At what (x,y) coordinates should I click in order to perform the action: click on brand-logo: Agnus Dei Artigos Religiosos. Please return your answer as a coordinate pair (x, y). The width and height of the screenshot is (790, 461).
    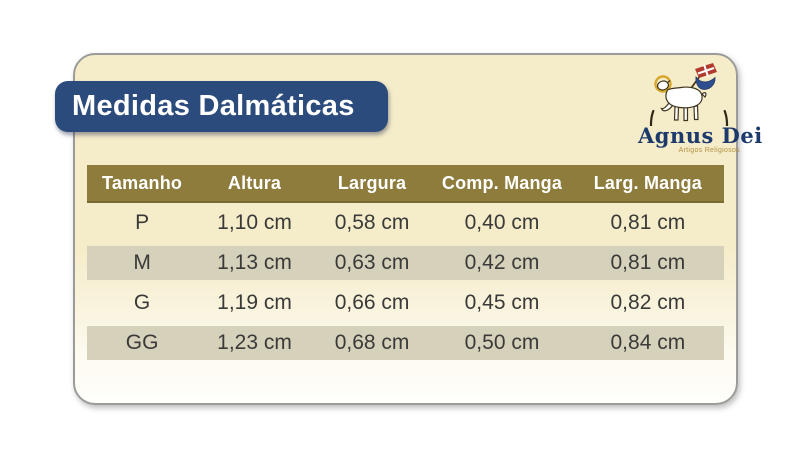
    Looking at the image, I should click on (700, 107).